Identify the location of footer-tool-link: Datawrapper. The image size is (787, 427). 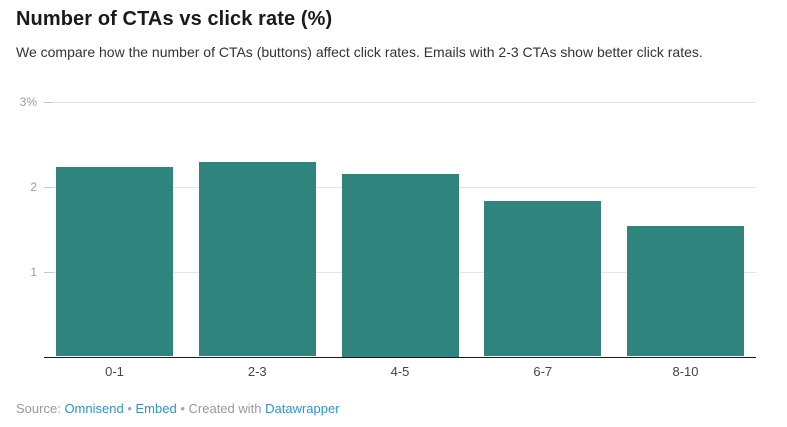
(302, 408).